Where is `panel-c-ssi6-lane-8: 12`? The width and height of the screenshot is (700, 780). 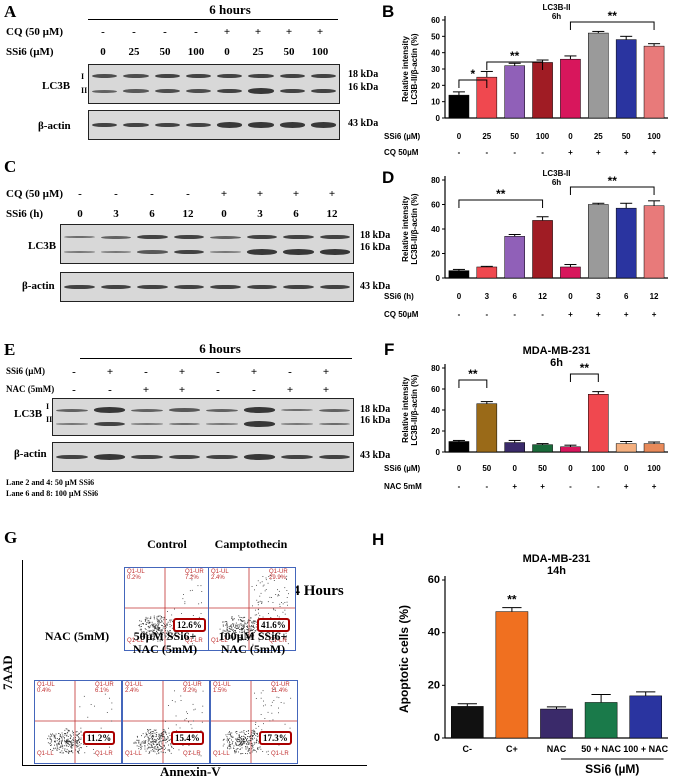
panel-c-ssi6-lane-8: 12 is located at coordinates (332, 214).